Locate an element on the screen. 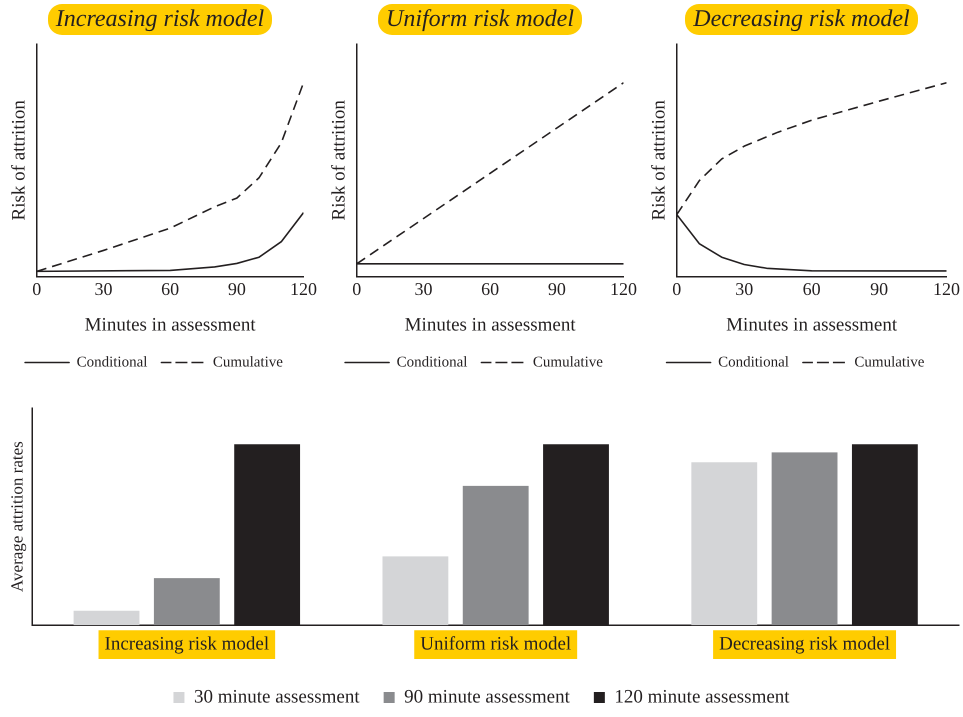 The width and height of the screenshot is (963, 717). chart-title: Increasing risk model is located at coordinates (160, 19).